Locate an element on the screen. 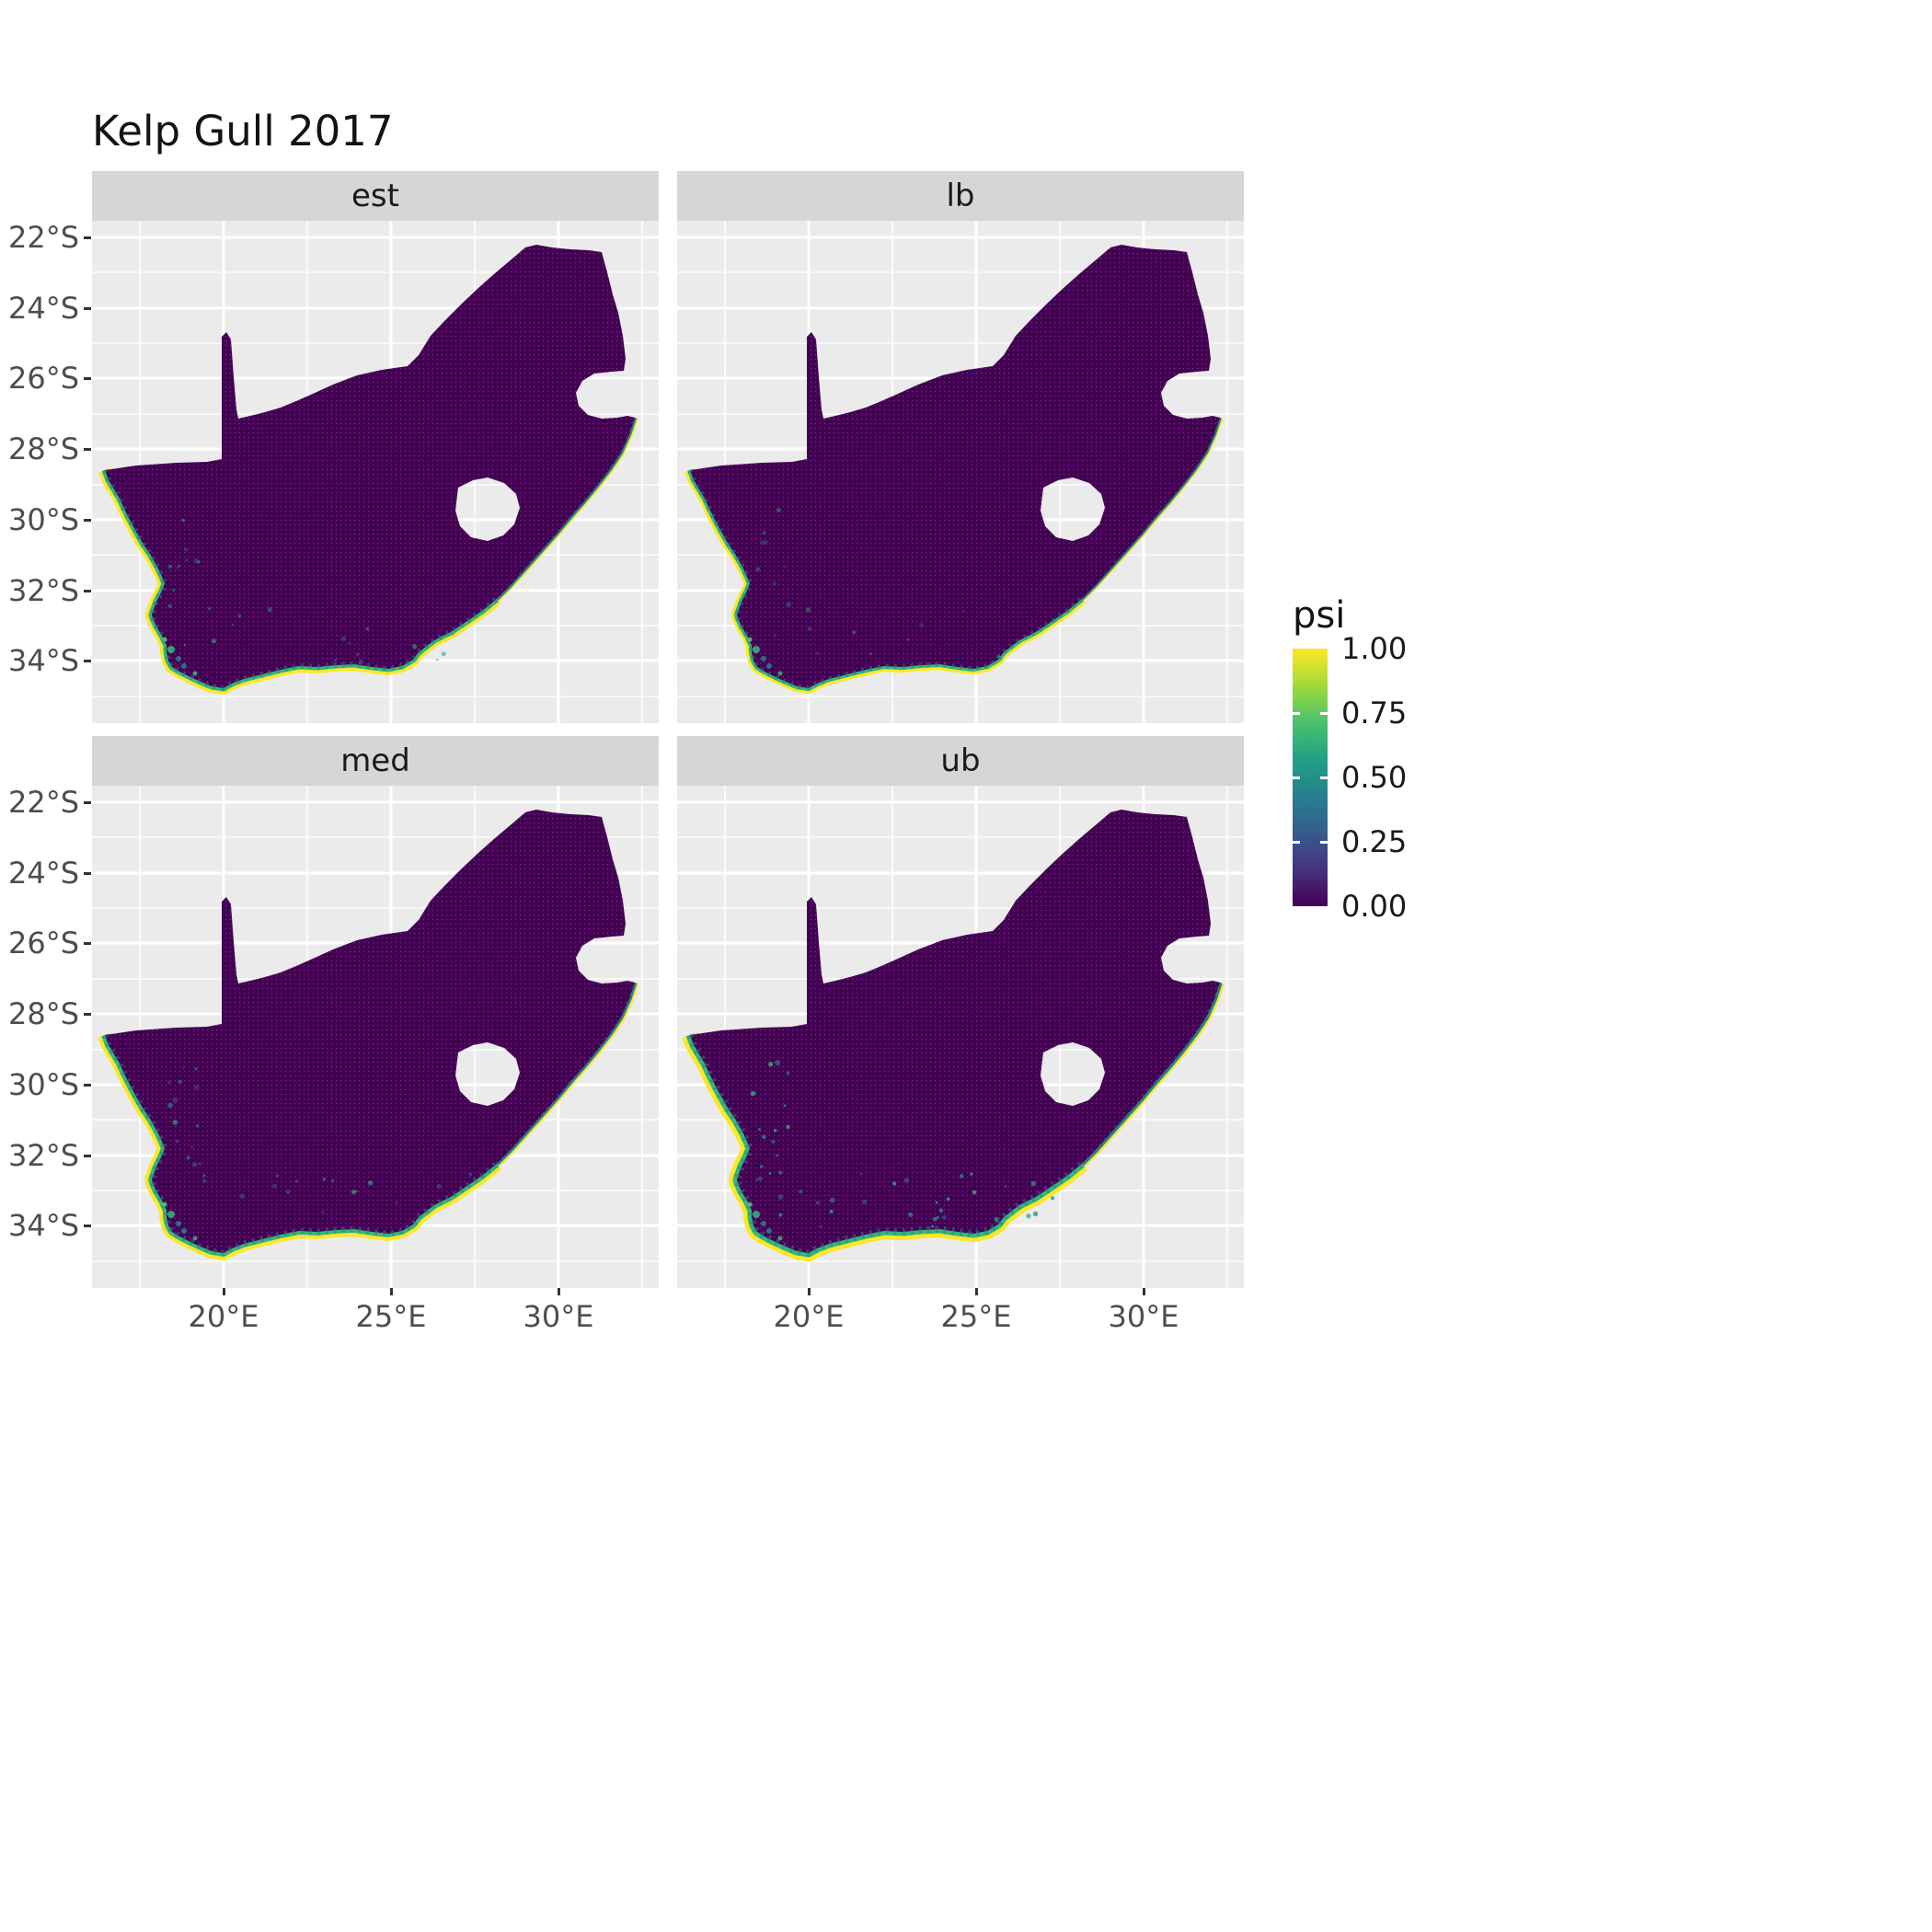  legend-label: 0.75 is located at coordinates (1374, 713).